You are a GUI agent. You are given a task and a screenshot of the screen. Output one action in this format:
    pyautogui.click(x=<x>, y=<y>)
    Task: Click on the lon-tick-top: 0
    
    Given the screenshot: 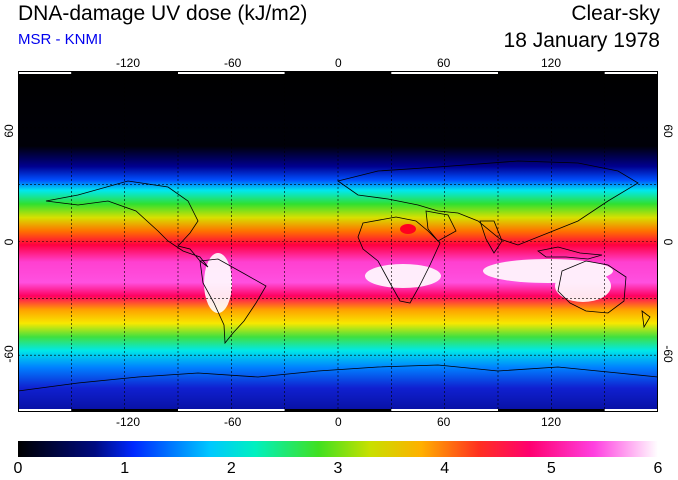 What is the action you would take?
    pyautogui.click(x=338, y=63)
    